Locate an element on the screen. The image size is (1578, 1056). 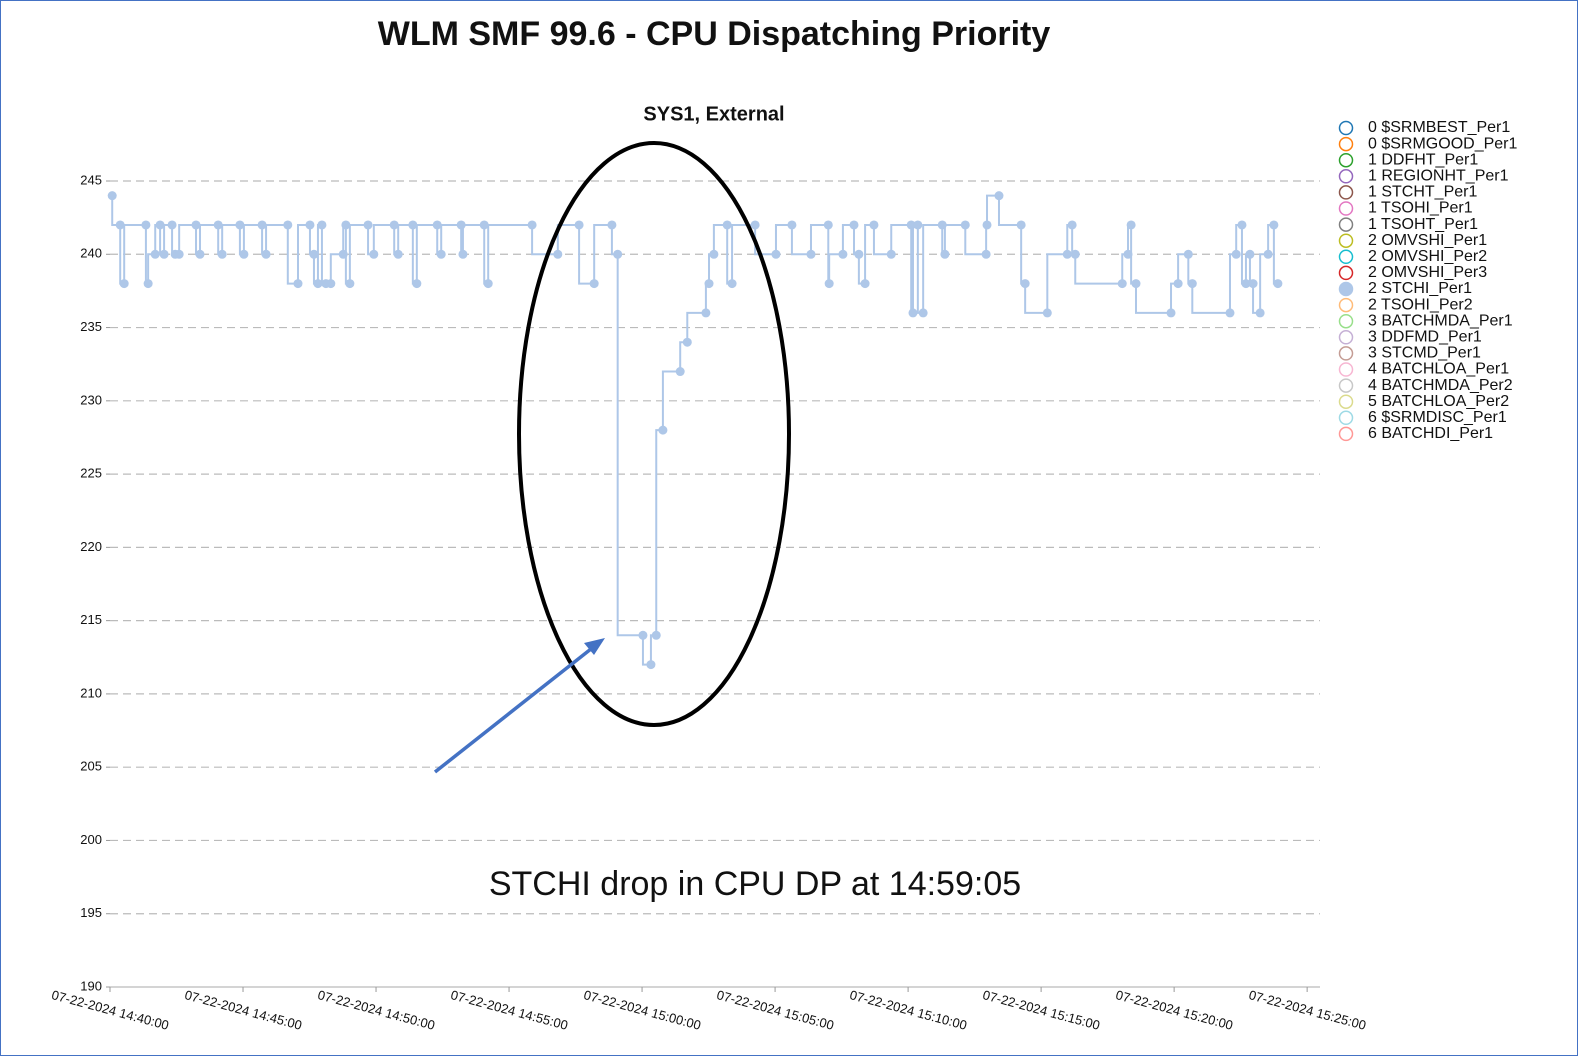
chart-title: WLM SMF 99.6 - CPU Dispatching Priority is located at coordinates (714, 34).